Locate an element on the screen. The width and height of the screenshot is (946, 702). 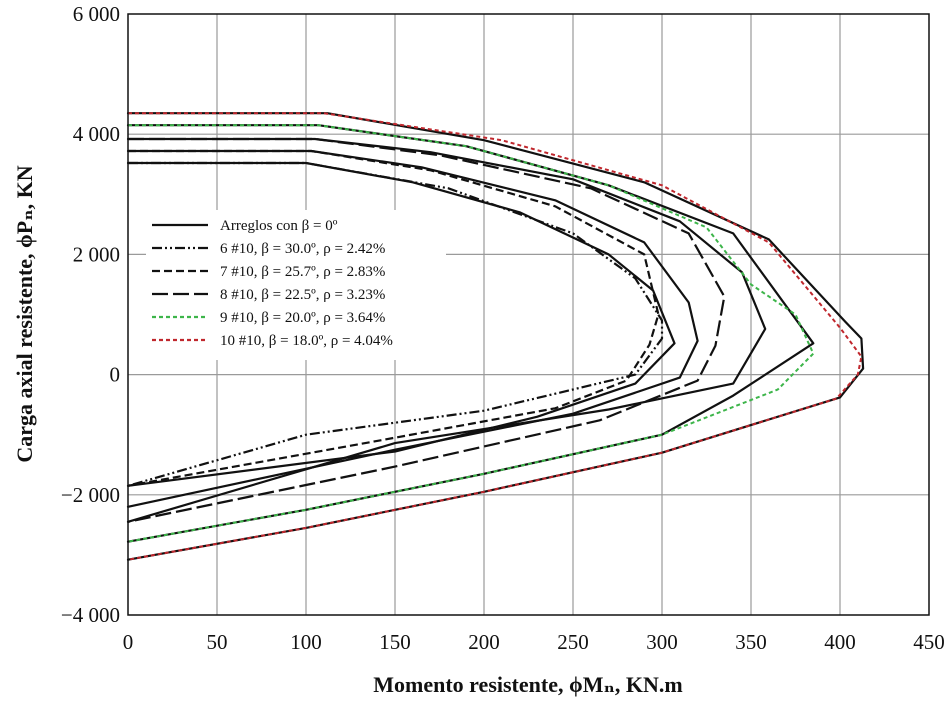
x-tick-label: 0 is located at coordinates (128, 642).